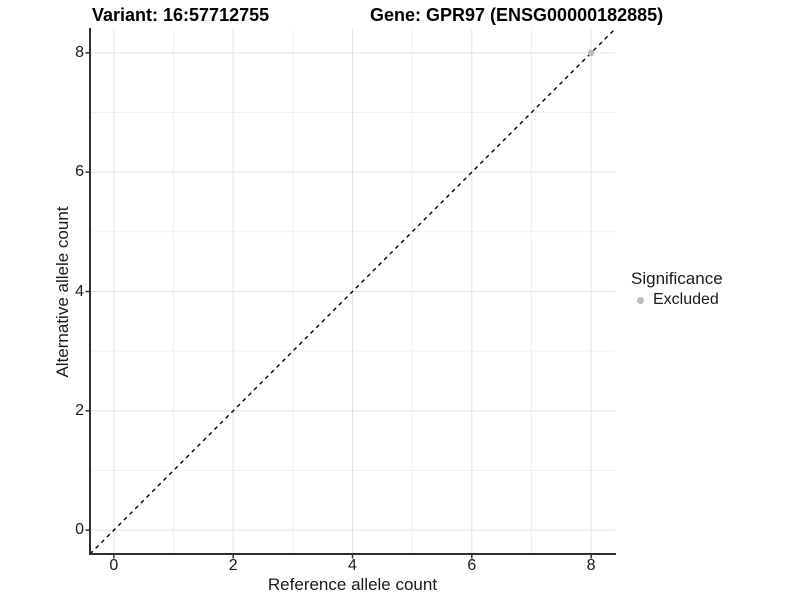 Image resolution: width=800 pixels, height=600 pixels. Describe the element at coordinates (591, 53) in the screenshot. I see `data-point` at that location.